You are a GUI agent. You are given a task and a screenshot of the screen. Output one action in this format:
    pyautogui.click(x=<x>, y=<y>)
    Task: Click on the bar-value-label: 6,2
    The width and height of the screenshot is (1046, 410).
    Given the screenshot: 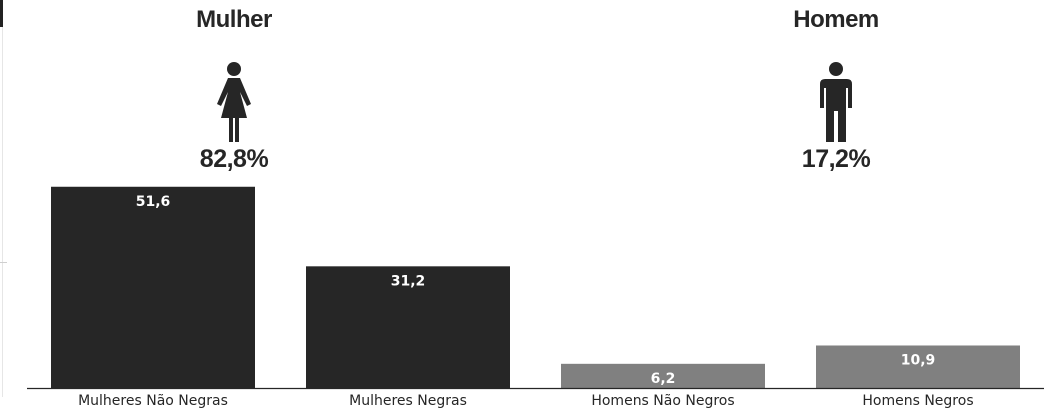 What is the action you would take?
    pyautogui.click(x=663, y=379)
    